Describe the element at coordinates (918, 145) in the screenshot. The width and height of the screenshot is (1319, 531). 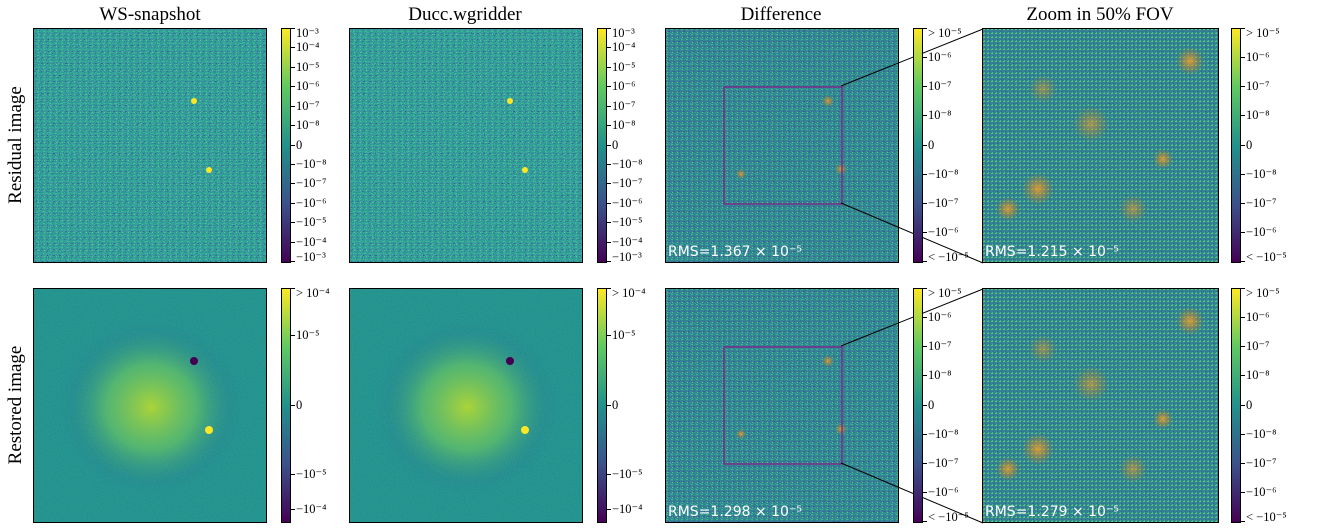
I see `colorbar-residual-diff` at that location.